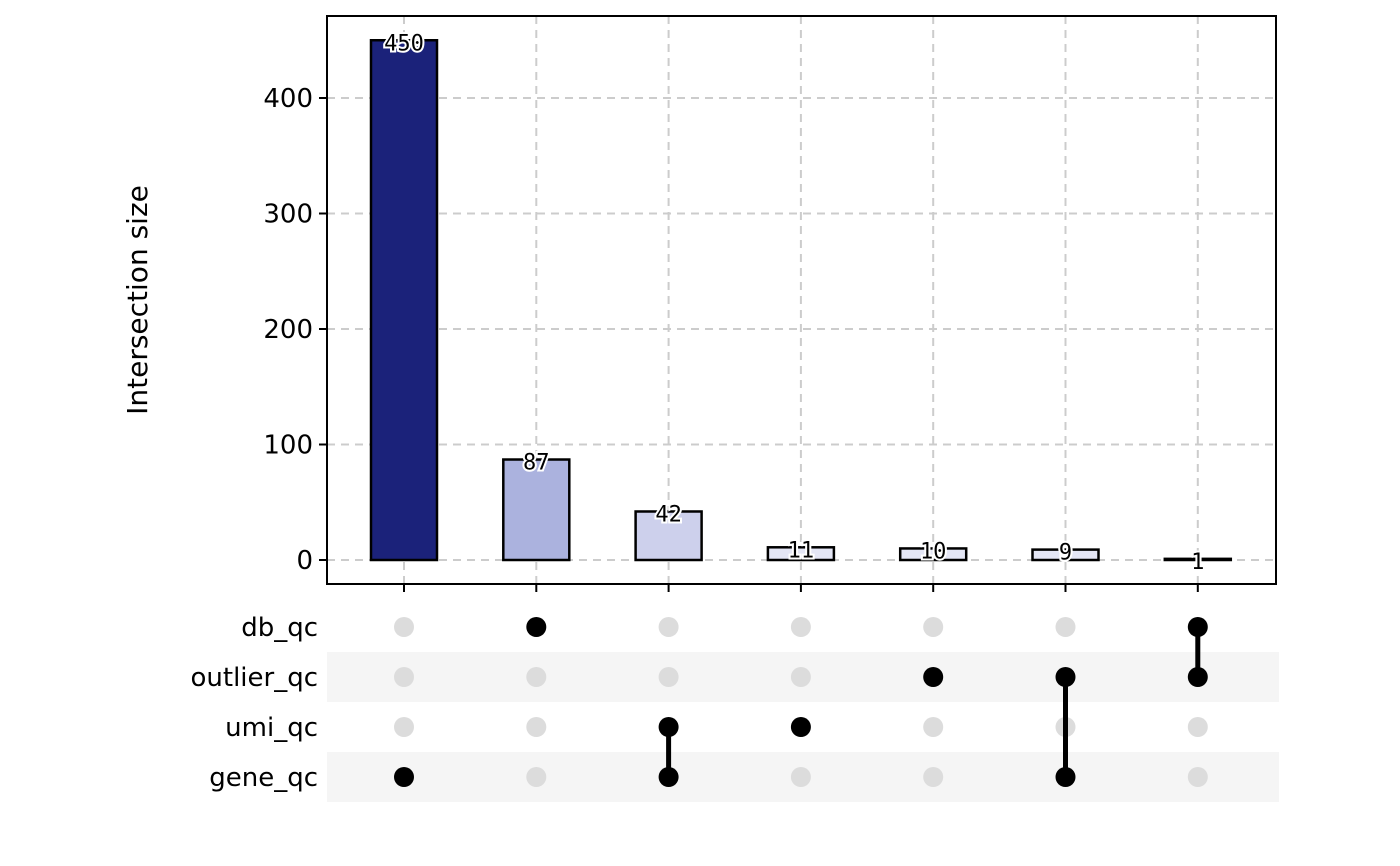 This screenshot has width=1400, height=866. Describe the element at coordinates (137, 300) in the screenshot. I see `y-axis-title: Intersection size` at that location.